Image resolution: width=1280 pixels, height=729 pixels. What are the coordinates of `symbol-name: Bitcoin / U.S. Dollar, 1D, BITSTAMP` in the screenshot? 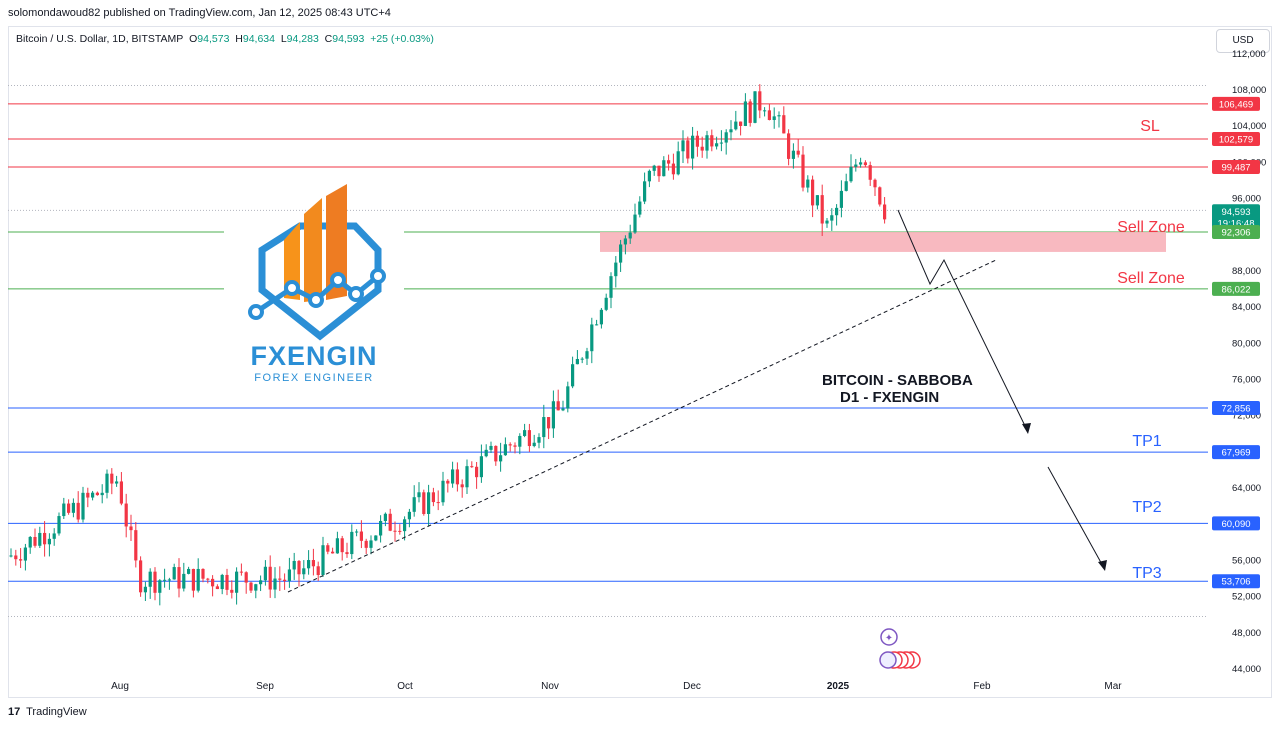 It's located at (100, 39).